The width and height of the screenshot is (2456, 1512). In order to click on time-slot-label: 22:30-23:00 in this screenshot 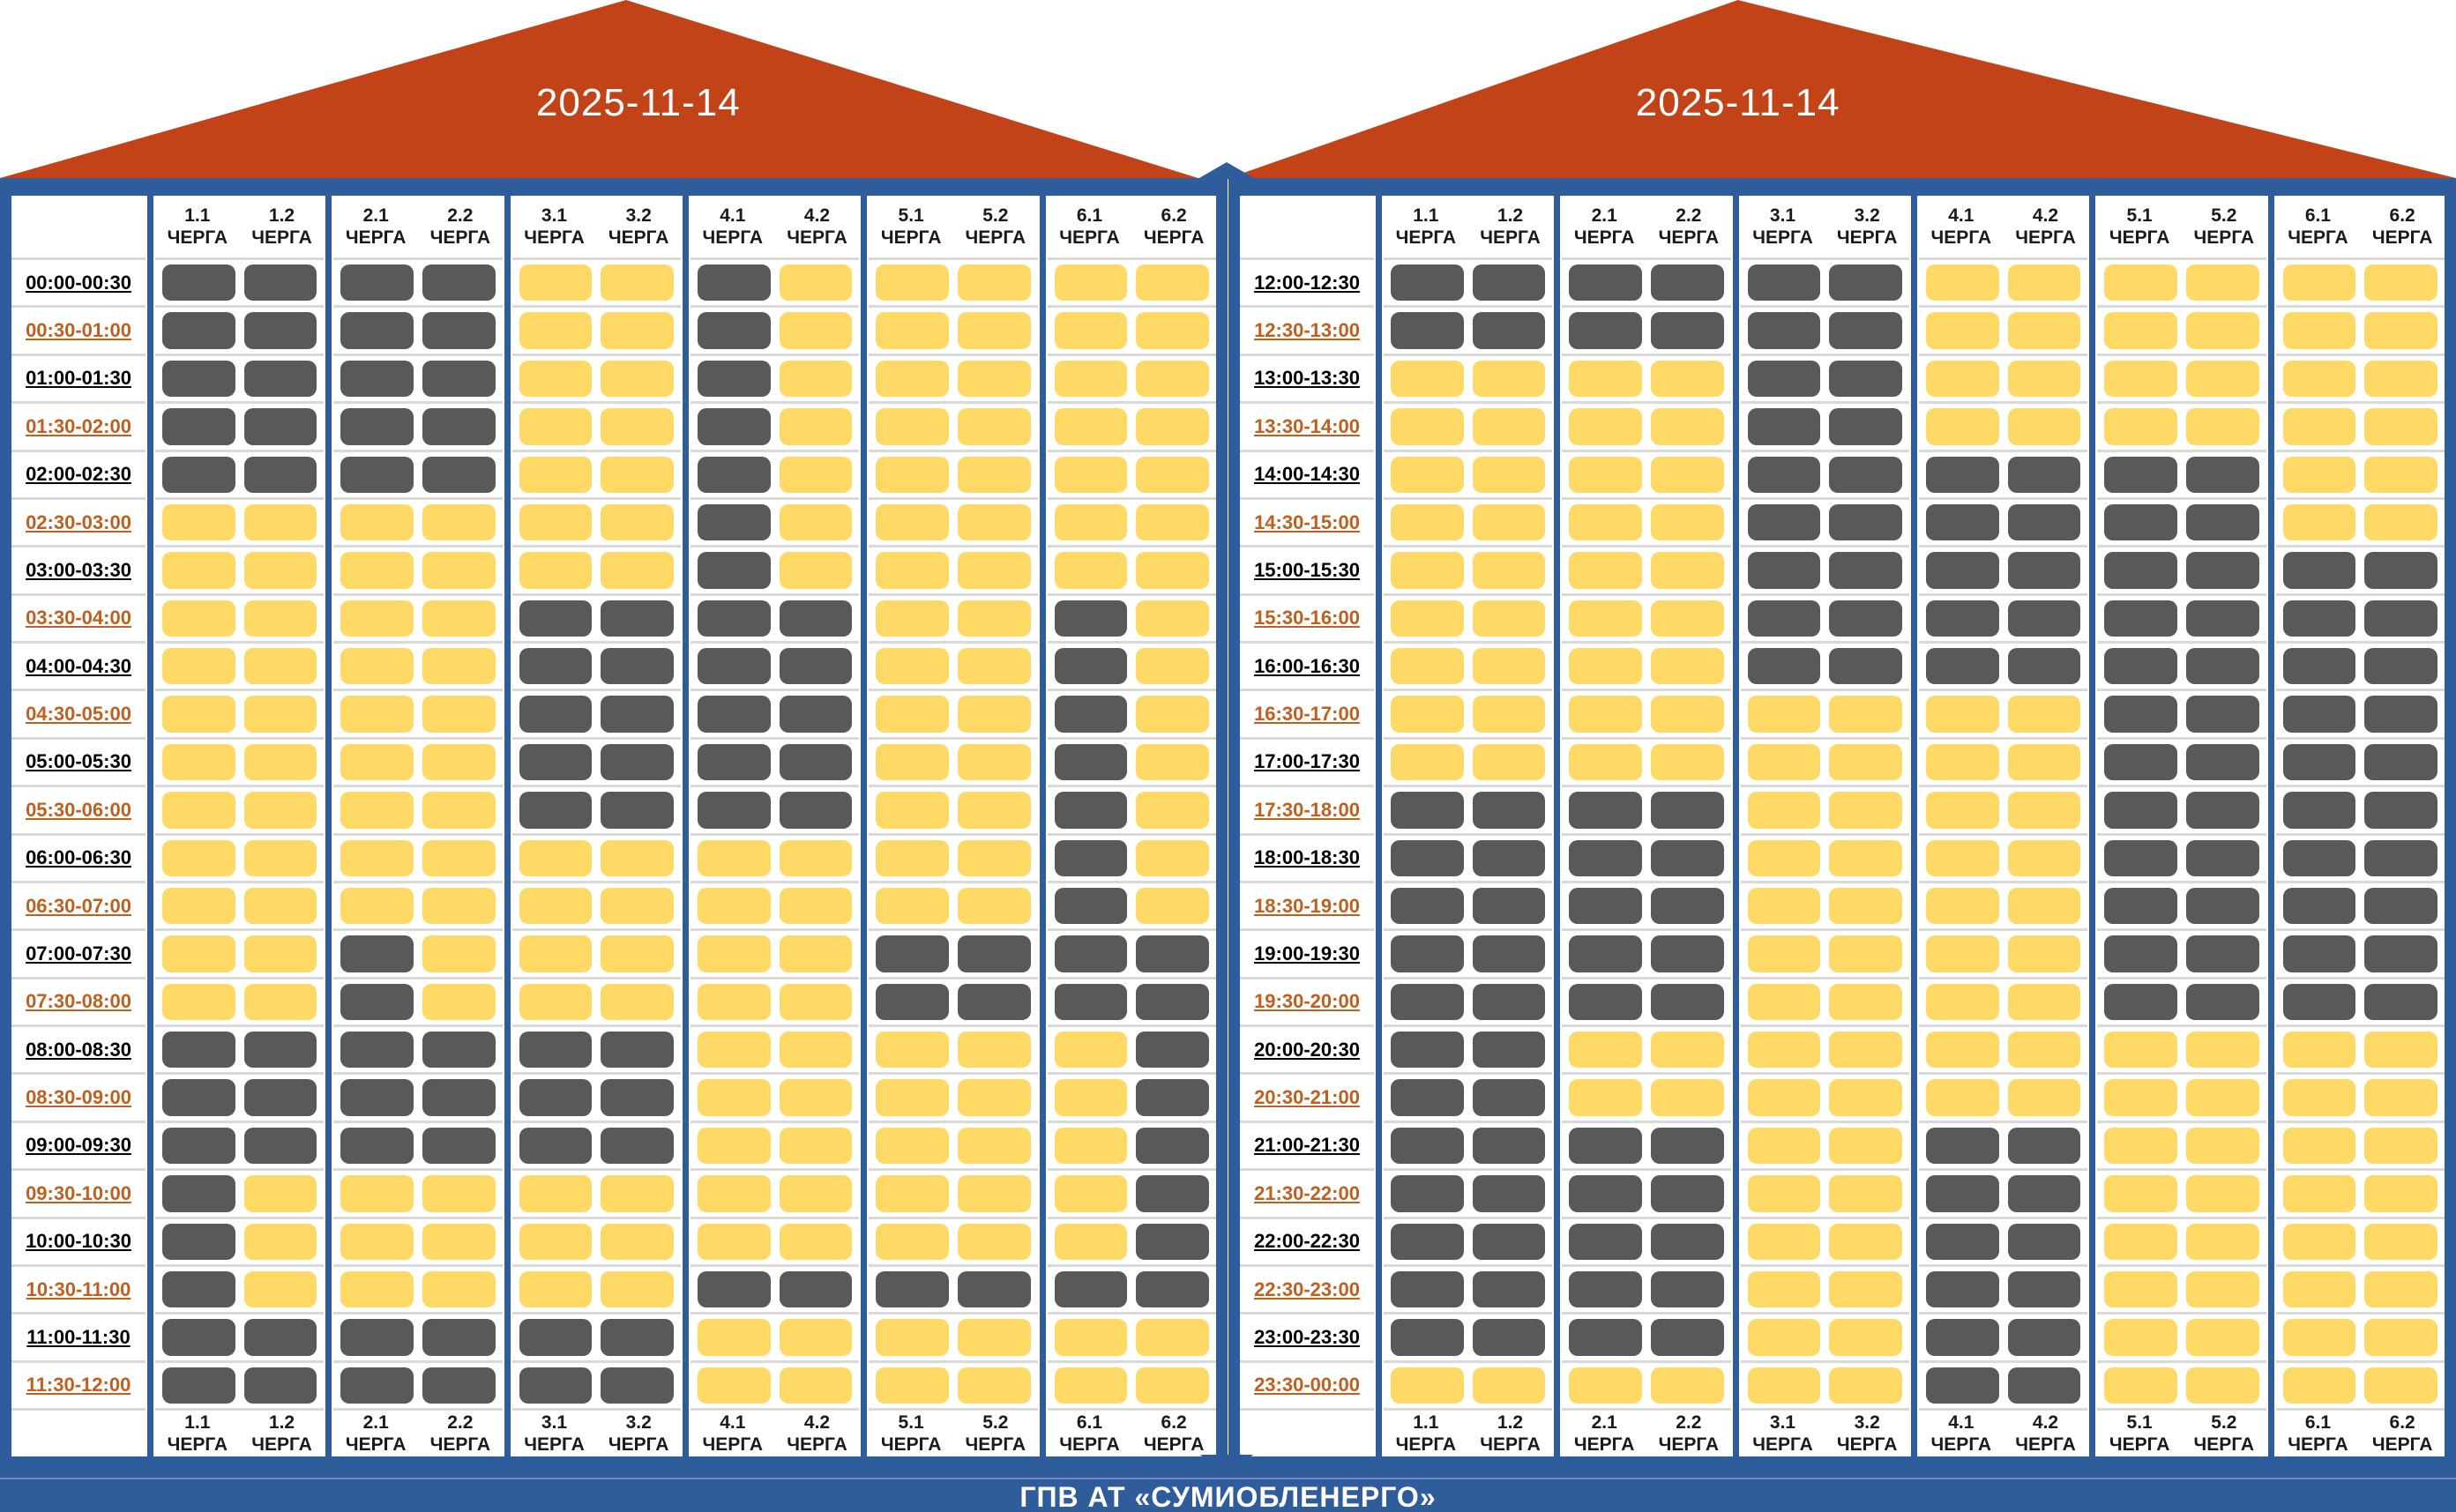, I will do `click(1307, 1287)`.